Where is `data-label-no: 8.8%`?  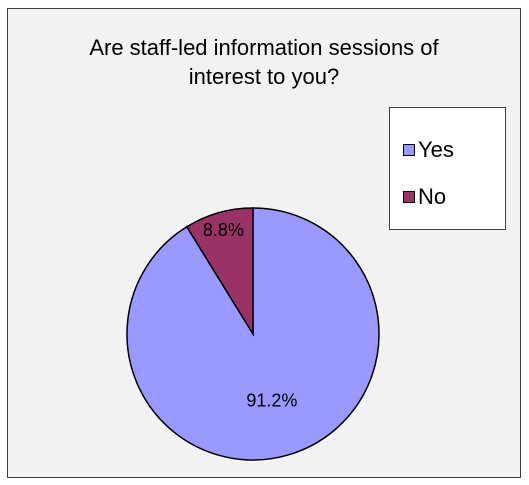
data-label-no: 8.8% is located at coordinates (223, 230).